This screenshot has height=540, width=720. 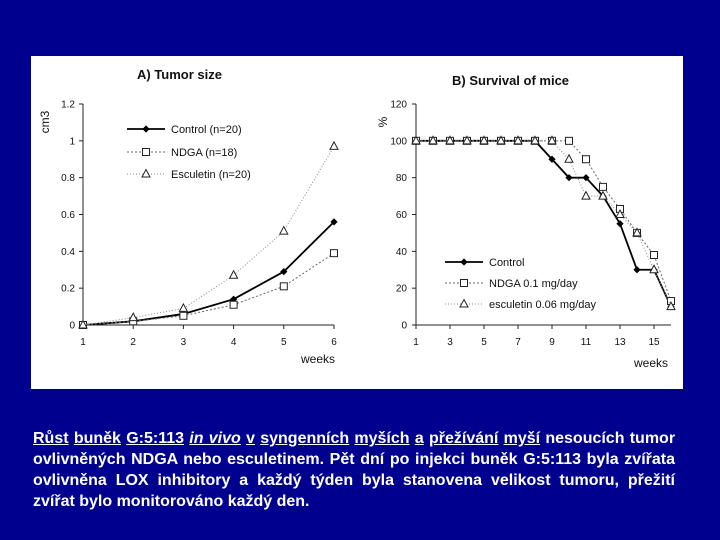 What do you see at coordinates (620, 342) in the screenshot?
I see `chart-b-x-tick-label: 13` at bounding box center [620, 342].